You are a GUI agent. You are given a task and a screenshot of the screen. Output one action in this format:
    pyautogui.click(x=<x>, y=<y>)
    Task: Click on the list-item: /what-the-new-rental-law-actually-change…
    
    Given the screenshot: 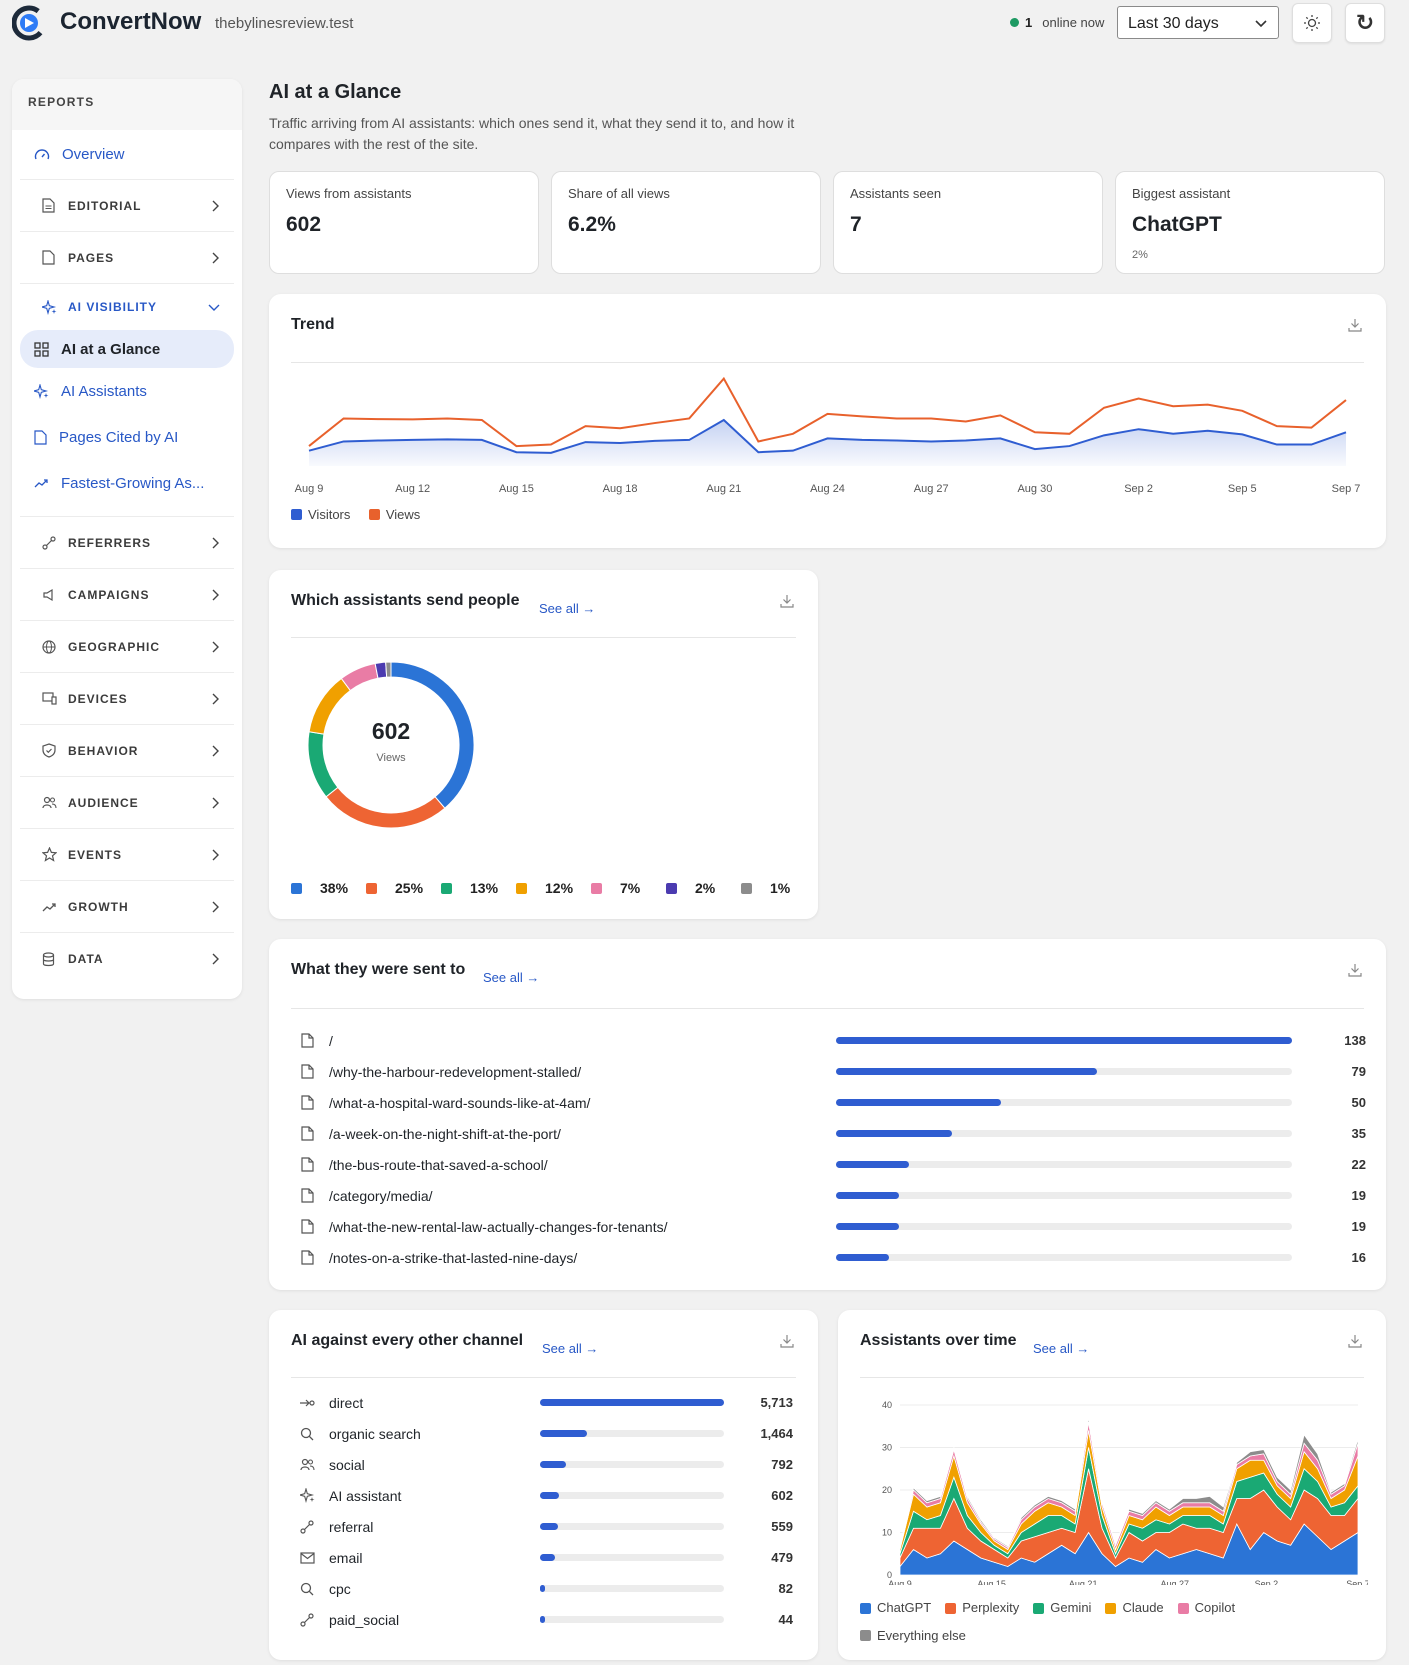 What is the action you would take?
    pyautogui.click(x=482, y=1226)
    